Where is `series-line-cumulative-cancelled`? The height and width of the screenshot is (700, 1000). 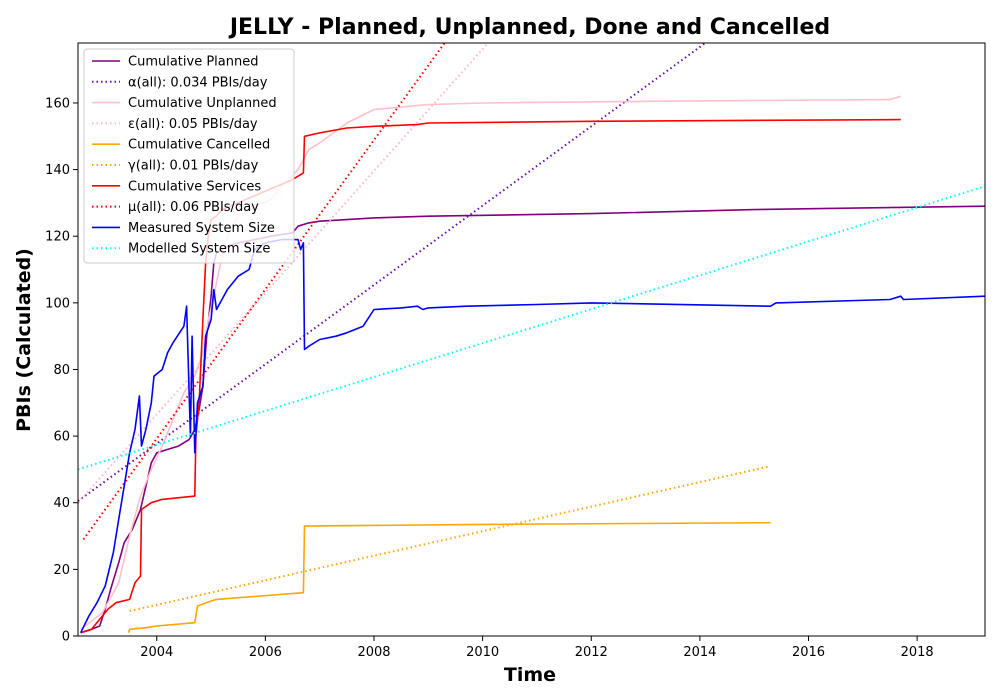
series-line-cumulative-cancelled is located at coordinates (449, 577).